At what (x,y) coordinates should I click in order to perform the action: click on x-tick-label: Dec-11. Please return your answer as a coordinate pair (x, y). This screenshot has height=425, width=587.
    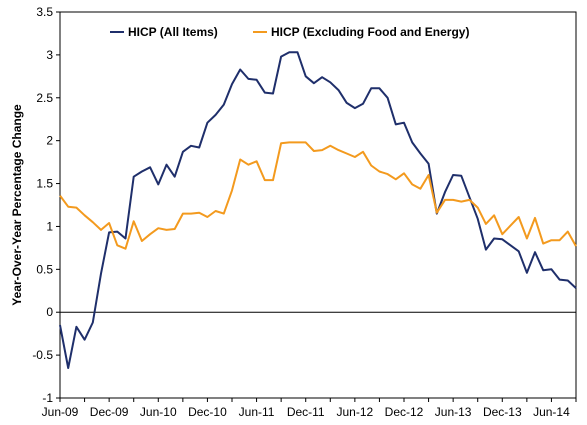
    Looking at the image, I should click on (306, 412).